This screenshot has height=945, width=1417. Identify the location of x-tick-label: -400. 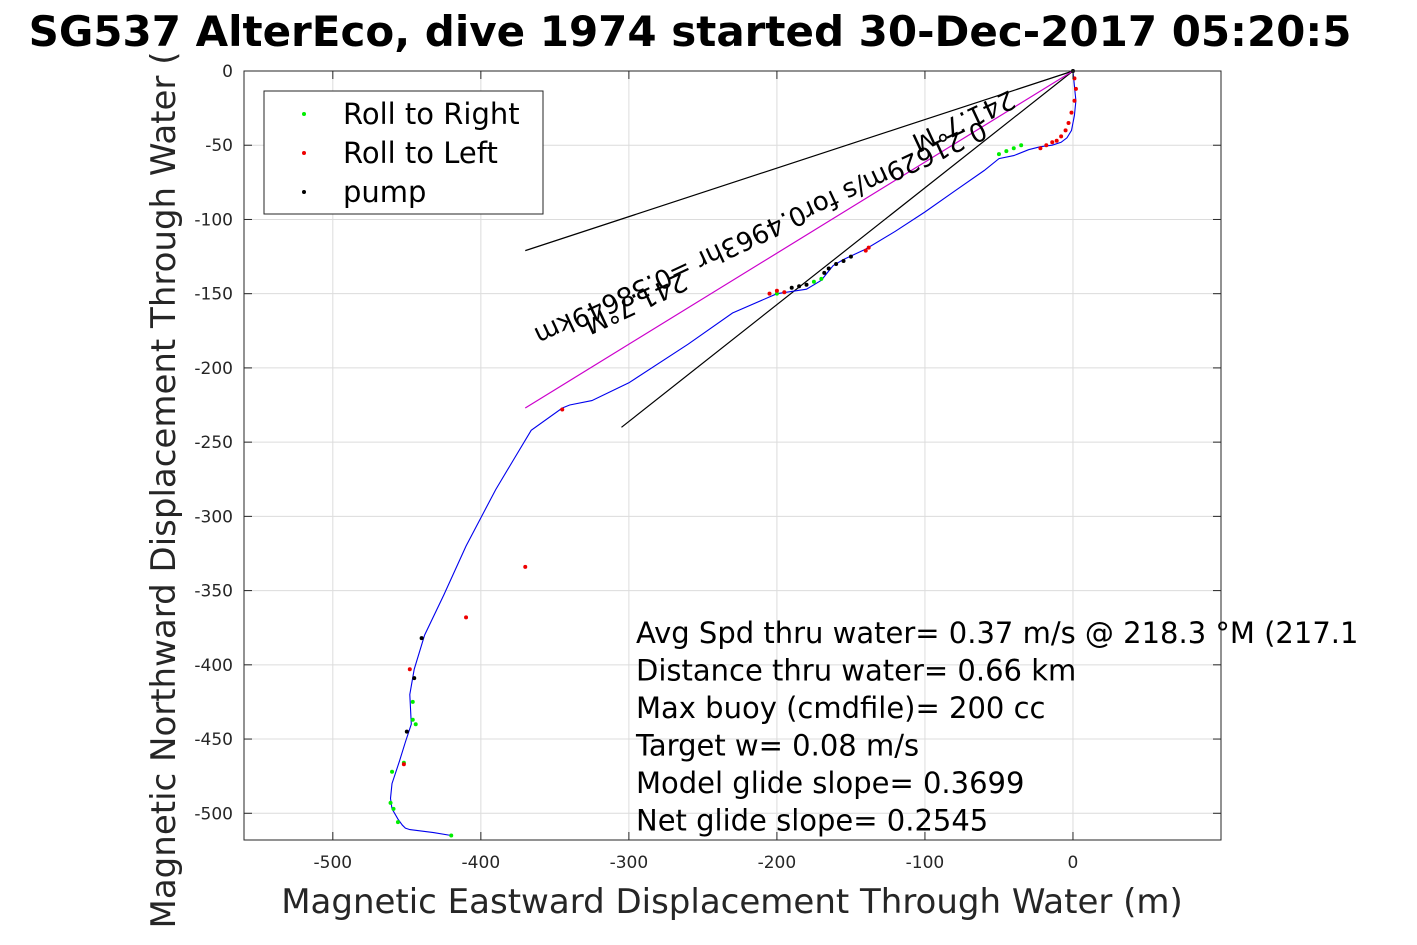
(481, 863).